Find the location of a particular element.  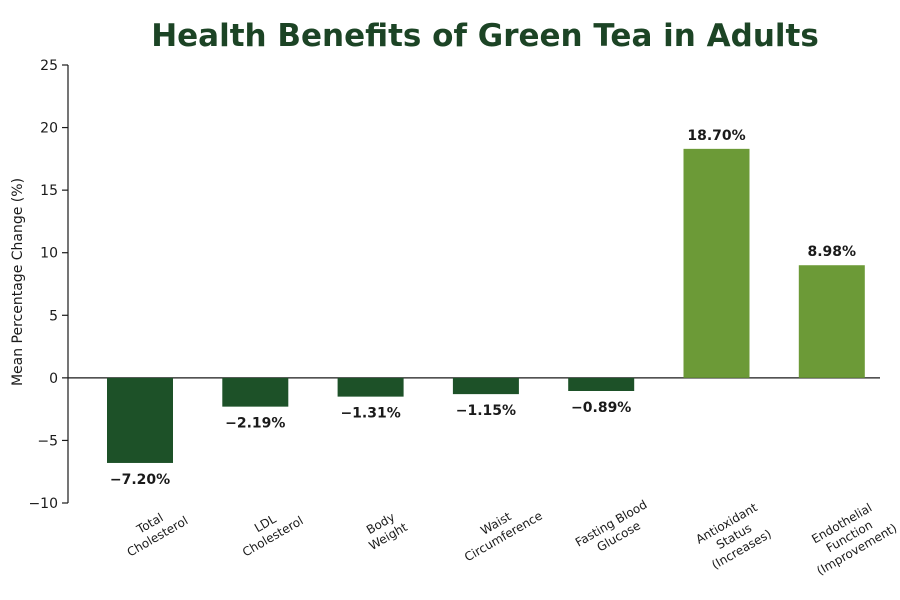

y-tick-label: −10 is located at coordinates (43, 504).